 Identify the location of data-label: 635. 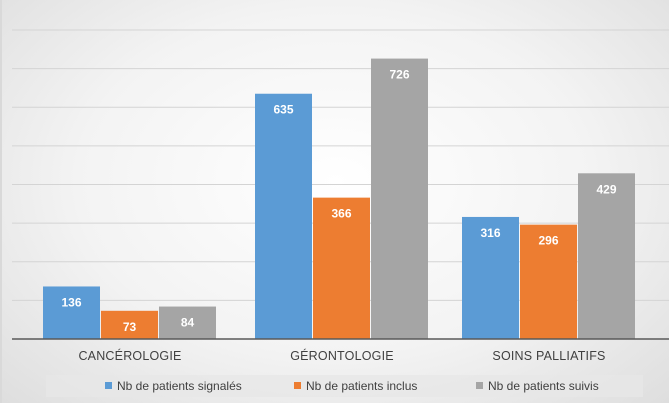
(283, 110).